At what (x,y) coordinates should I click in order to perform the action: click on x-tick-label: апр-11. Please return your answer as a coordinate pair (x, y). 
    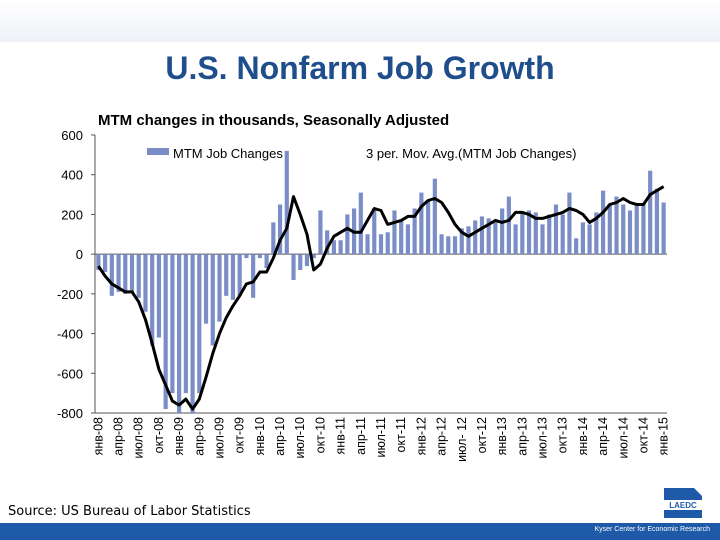
    Looking at the image, I should click on (361, 436).